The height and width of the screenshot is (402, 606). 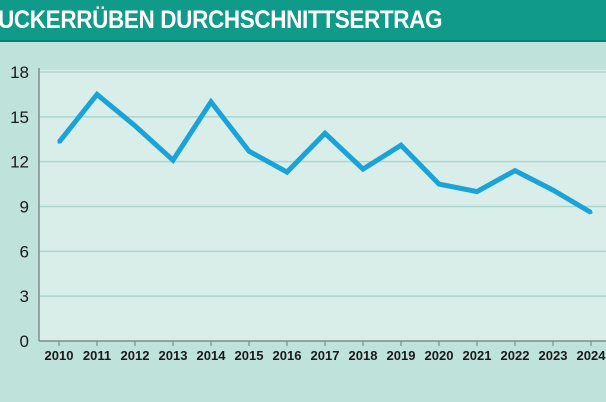 I want to click on data-point-2024, so click(x=591, y=212).